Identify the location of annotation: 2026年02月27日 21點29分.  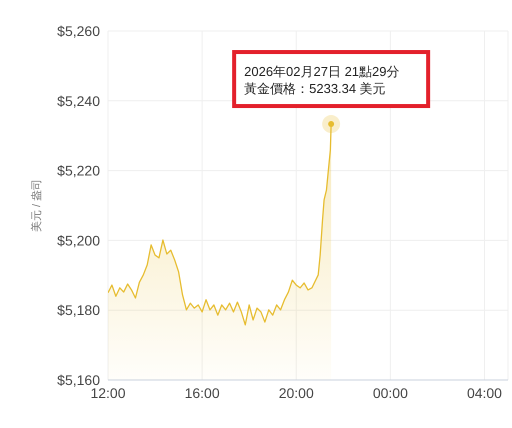
(322, 72).